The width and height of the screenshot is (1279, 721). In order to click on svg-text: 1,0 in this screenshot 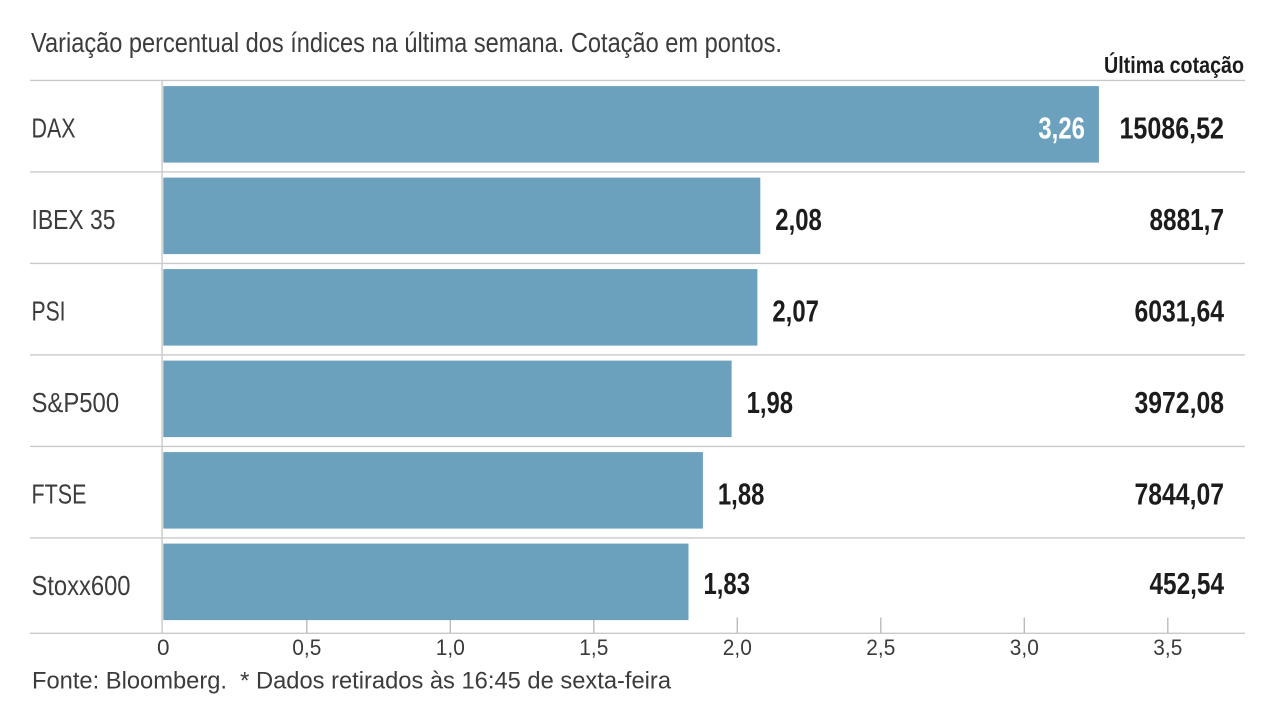, I will do `click(450, 647)`.